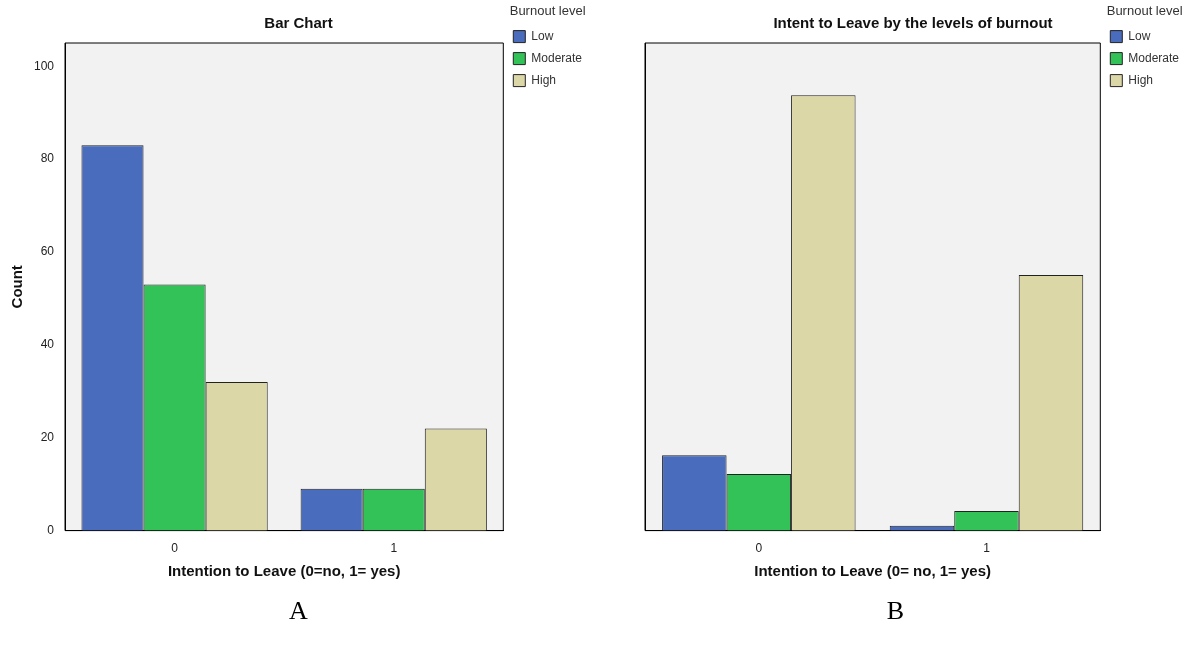  What do you see at coordinates (17, 287) in the screenshot?
I see `y-axis-title: Count` at bounding box center [17, 287].